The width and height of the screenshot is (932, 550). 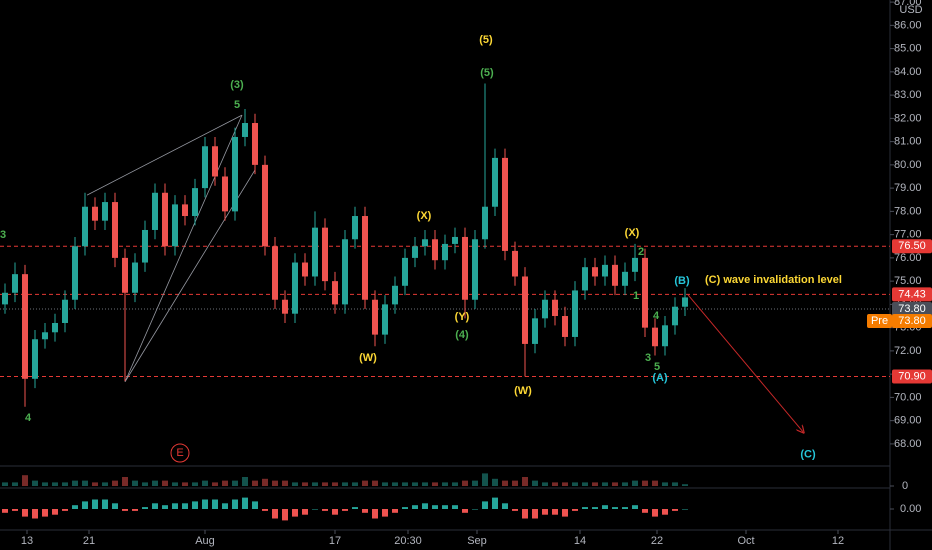 I want to click on y-tick-label: 77.00, so click(x=908, y=235).